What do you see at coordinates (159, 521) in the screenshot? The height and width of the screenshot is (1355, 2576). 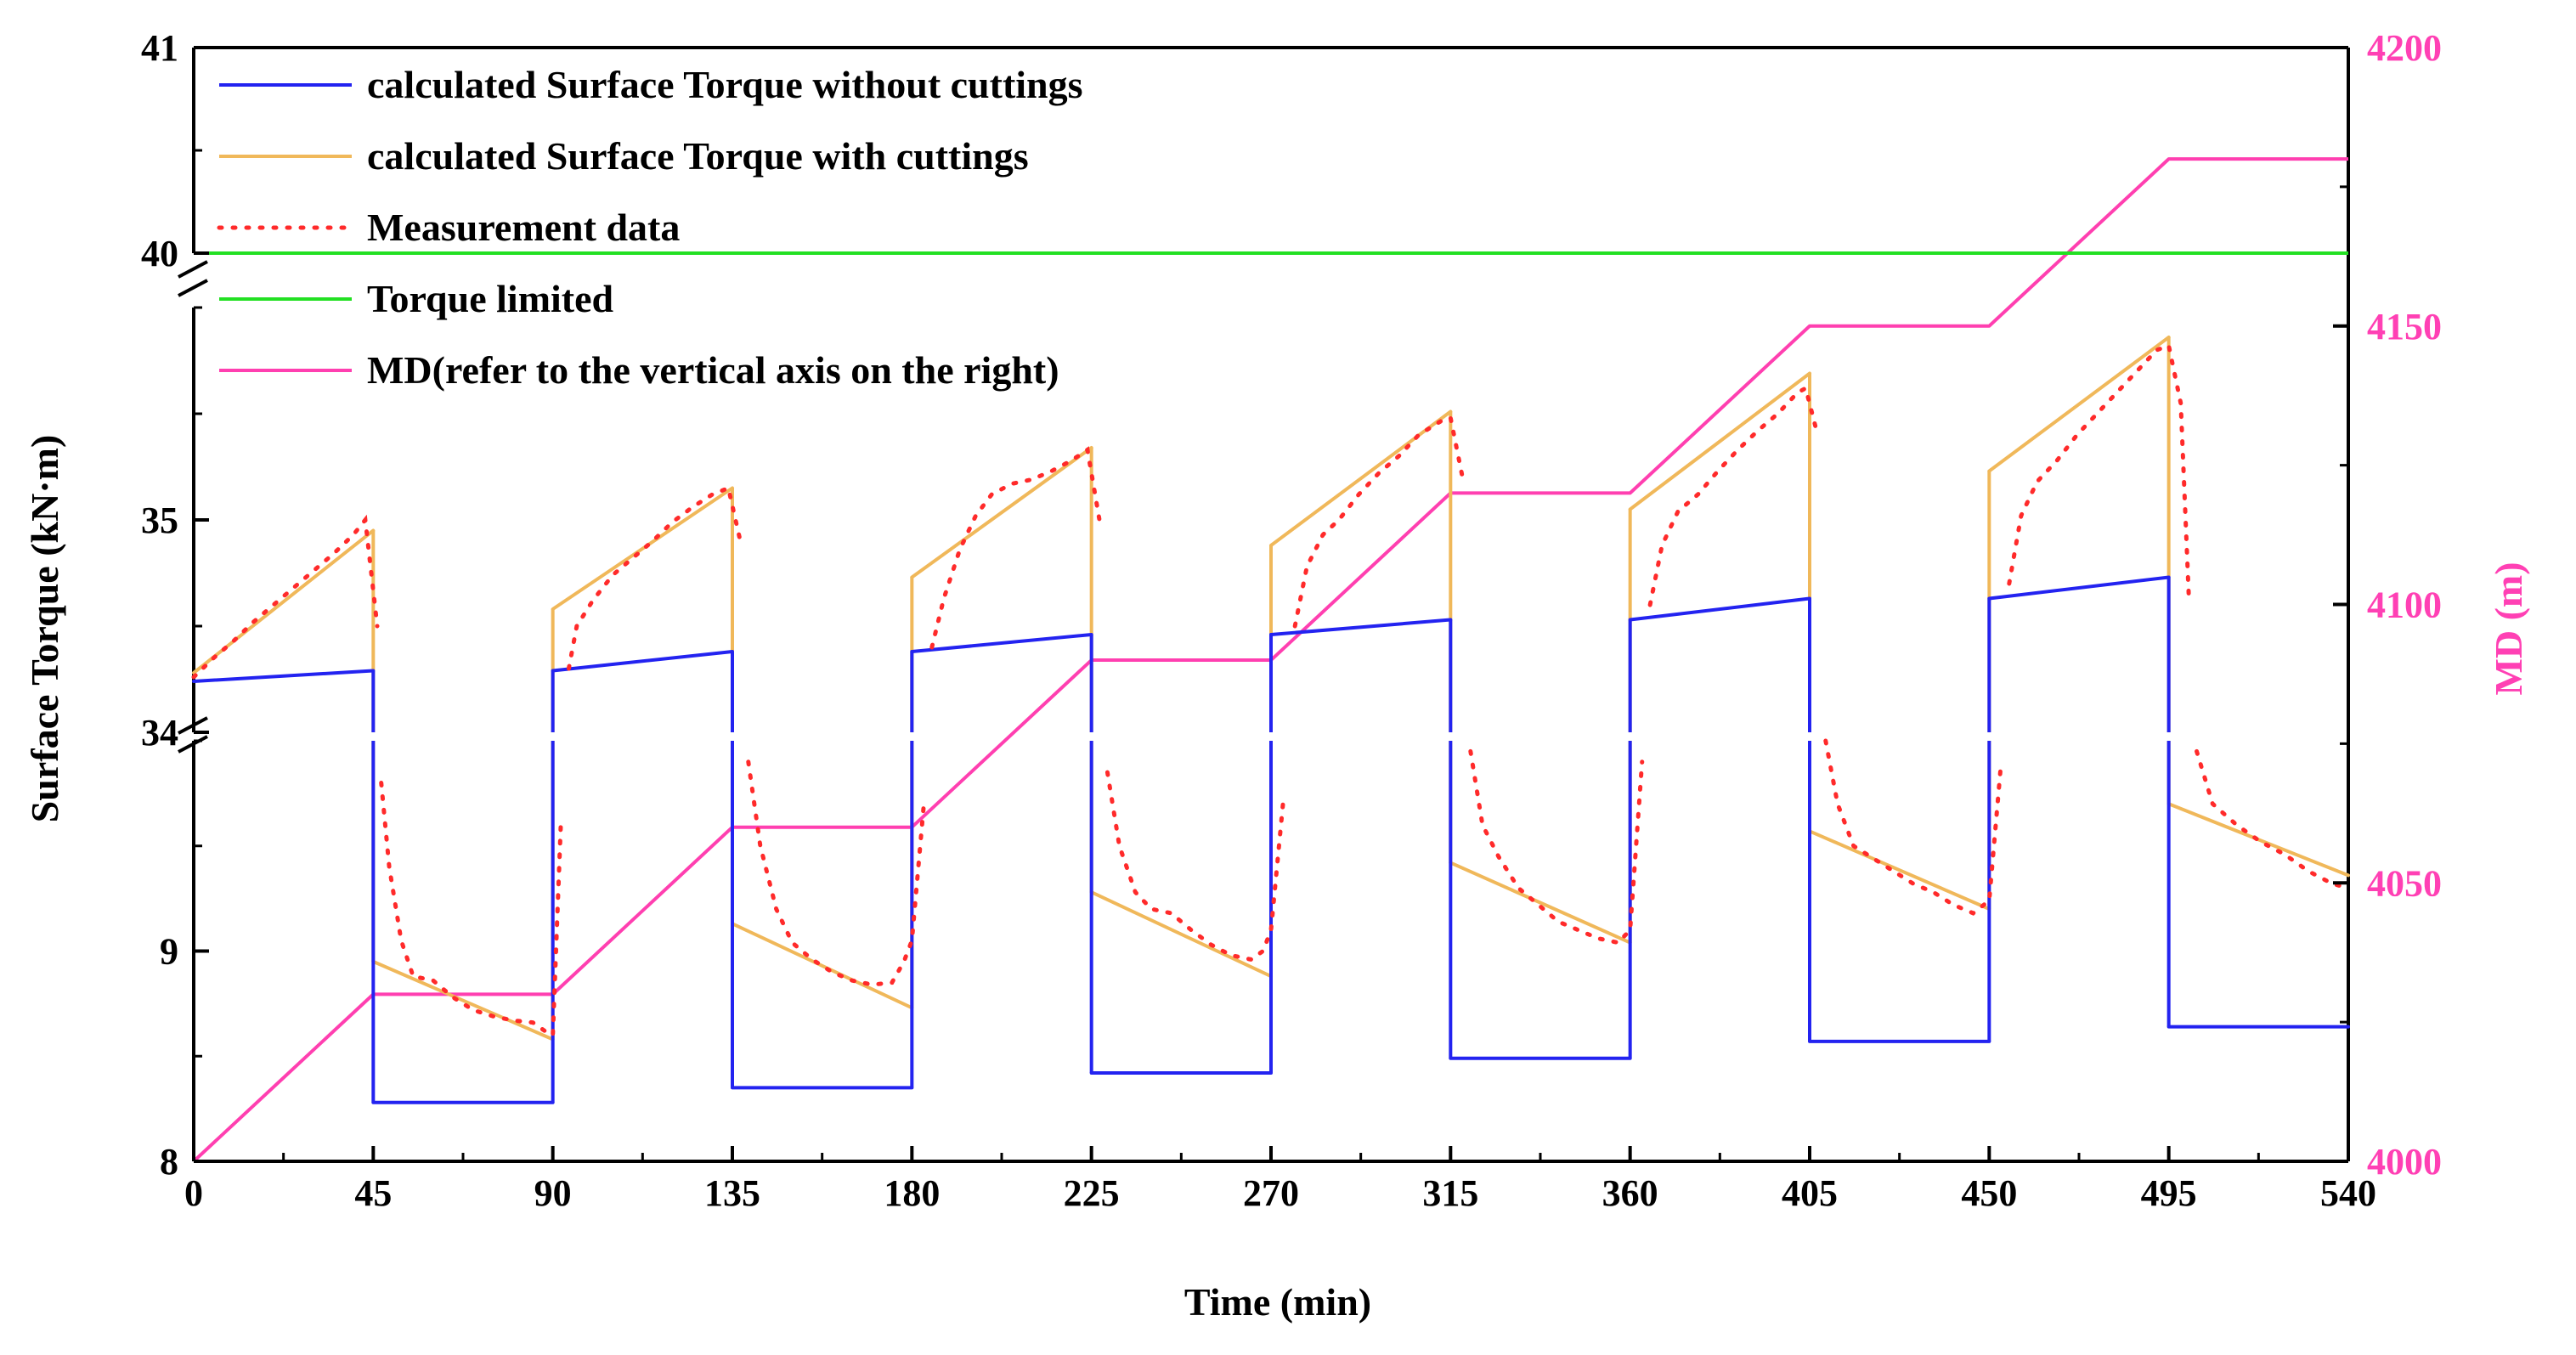 I see `left-tick-label: 35` at bounding box center [159, 521].